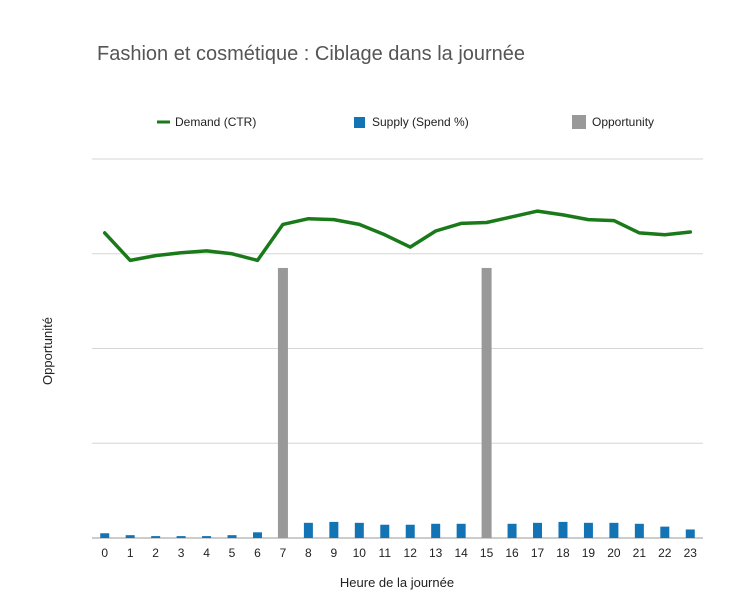  Describe the element at coordinates (359, 122) in the screenshot. I see `legend-swatch-supply` at that location.